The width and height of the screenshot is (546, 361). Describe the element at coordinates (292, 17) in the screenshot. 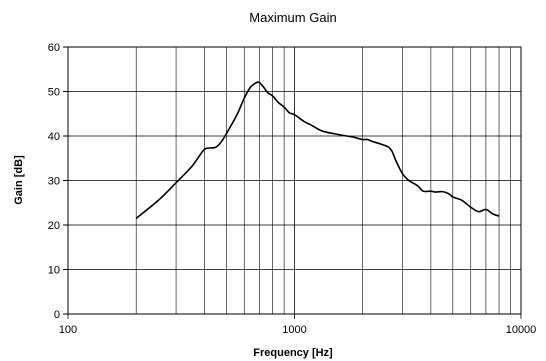

I see `chart-title: Maximum Gain` at that location.